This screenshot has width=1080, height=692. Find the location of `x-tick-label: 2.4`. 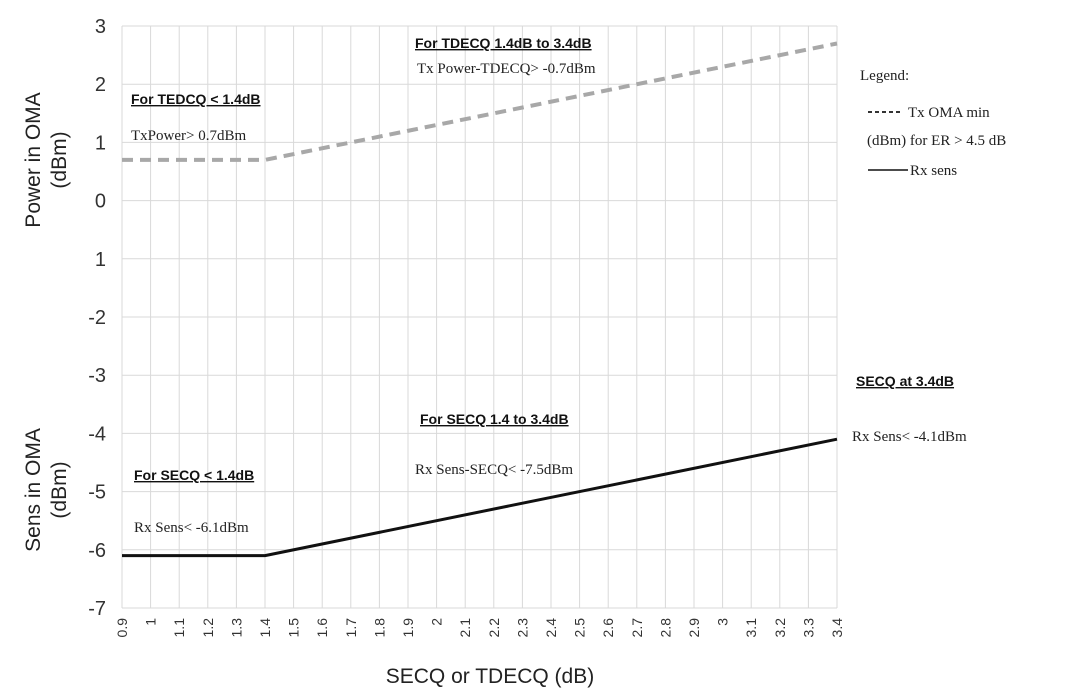

x-tick-label: 2.4 is located at coordinates (551, 628).